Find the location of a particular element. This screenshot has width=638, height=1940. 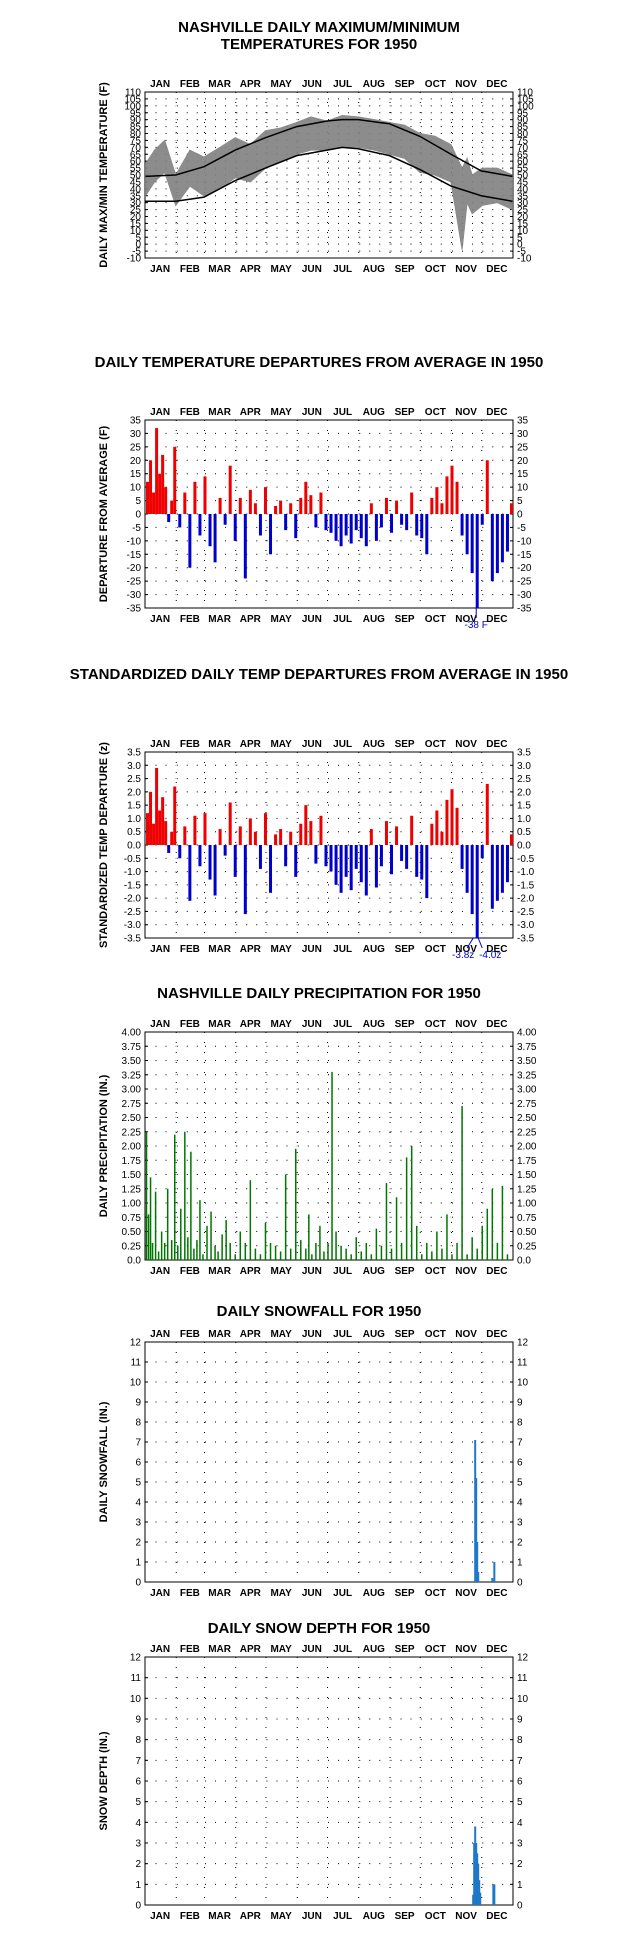

precip-ytick-left: 3.50 is located at coordinates (132, 1061).